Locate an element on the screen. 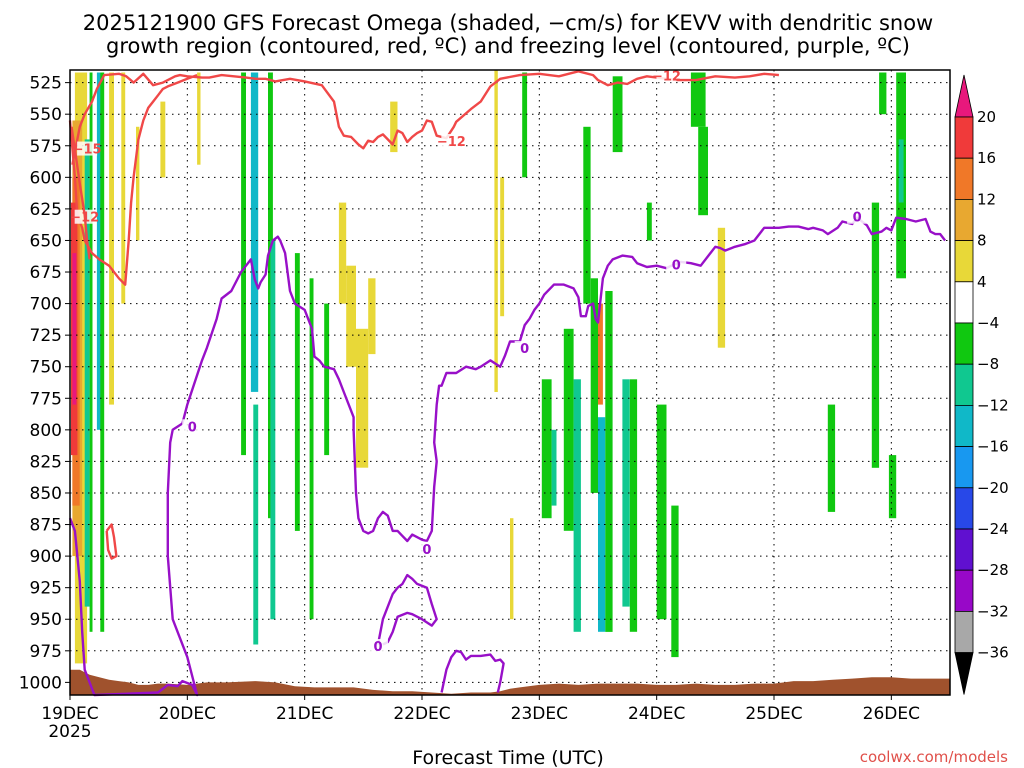 This screenshot has height=768, width=1024. x-tick-label-21DEC: 21DEC is located at coordinates (304, 714).